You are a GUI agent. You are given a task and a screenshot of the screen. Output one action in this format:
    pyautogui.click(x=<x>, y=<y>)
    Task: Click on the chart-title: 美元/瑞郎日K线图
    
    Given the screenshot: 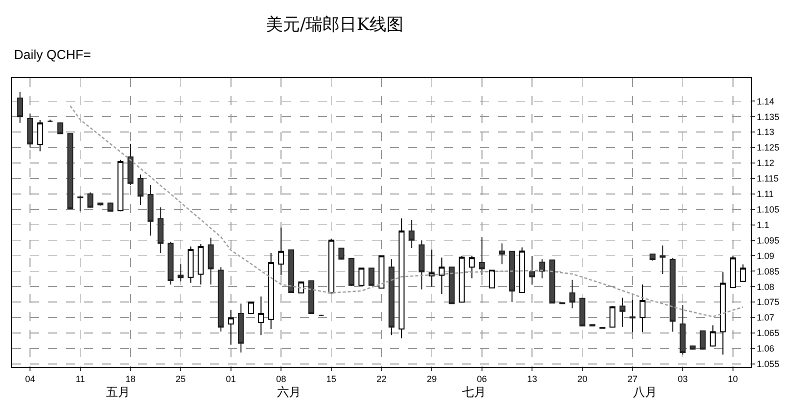 What is the action you would take?
    pyautogui.click(x=335, y=24)
    